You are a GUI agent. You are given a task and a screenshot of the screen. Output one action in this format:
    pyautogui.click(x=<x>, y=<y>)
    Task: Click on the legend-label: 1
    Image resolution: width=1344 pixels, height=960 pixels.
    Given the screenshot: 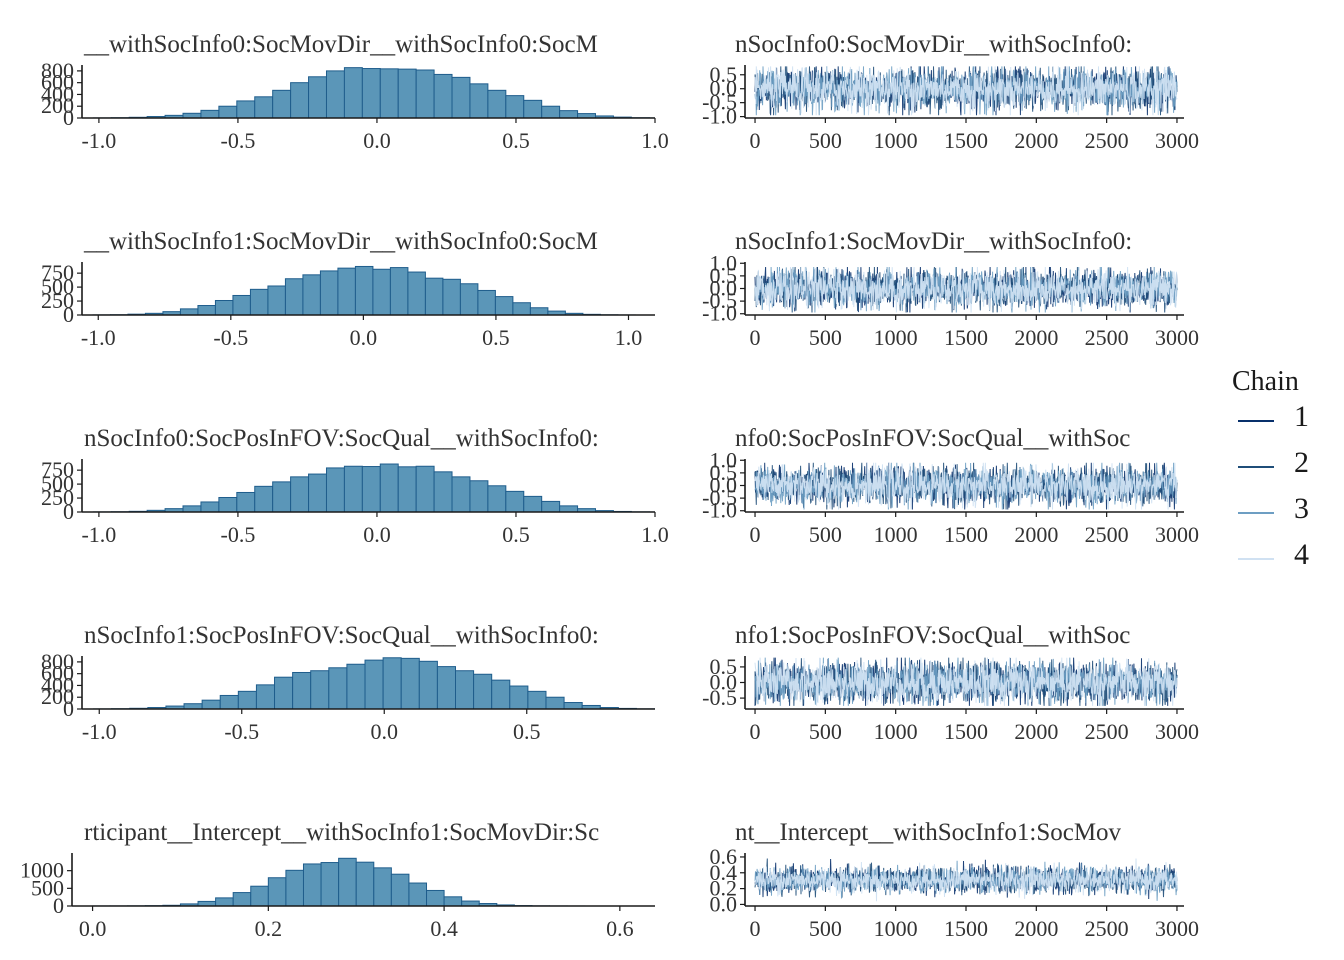 What is the action you would take?
    pyautogui.click(x=1301, y=416)
    